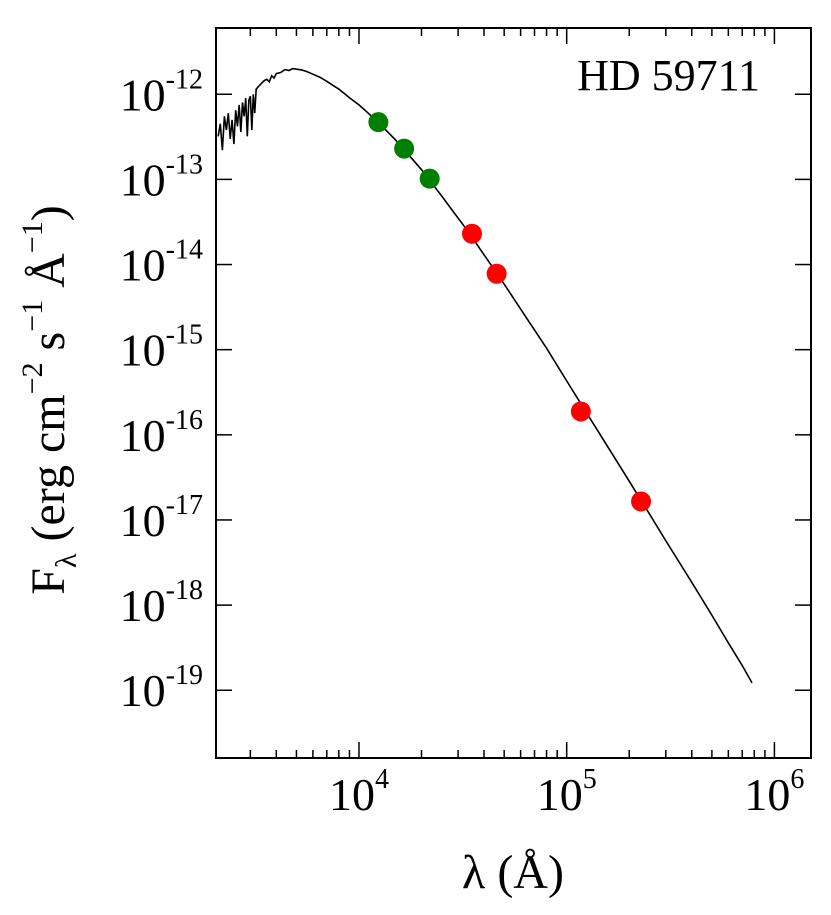 The image size is (831, 915). Describe the element at coordinates (359, 792) in the screenshot. I see `x-tick-label: 10⁴` at that location.